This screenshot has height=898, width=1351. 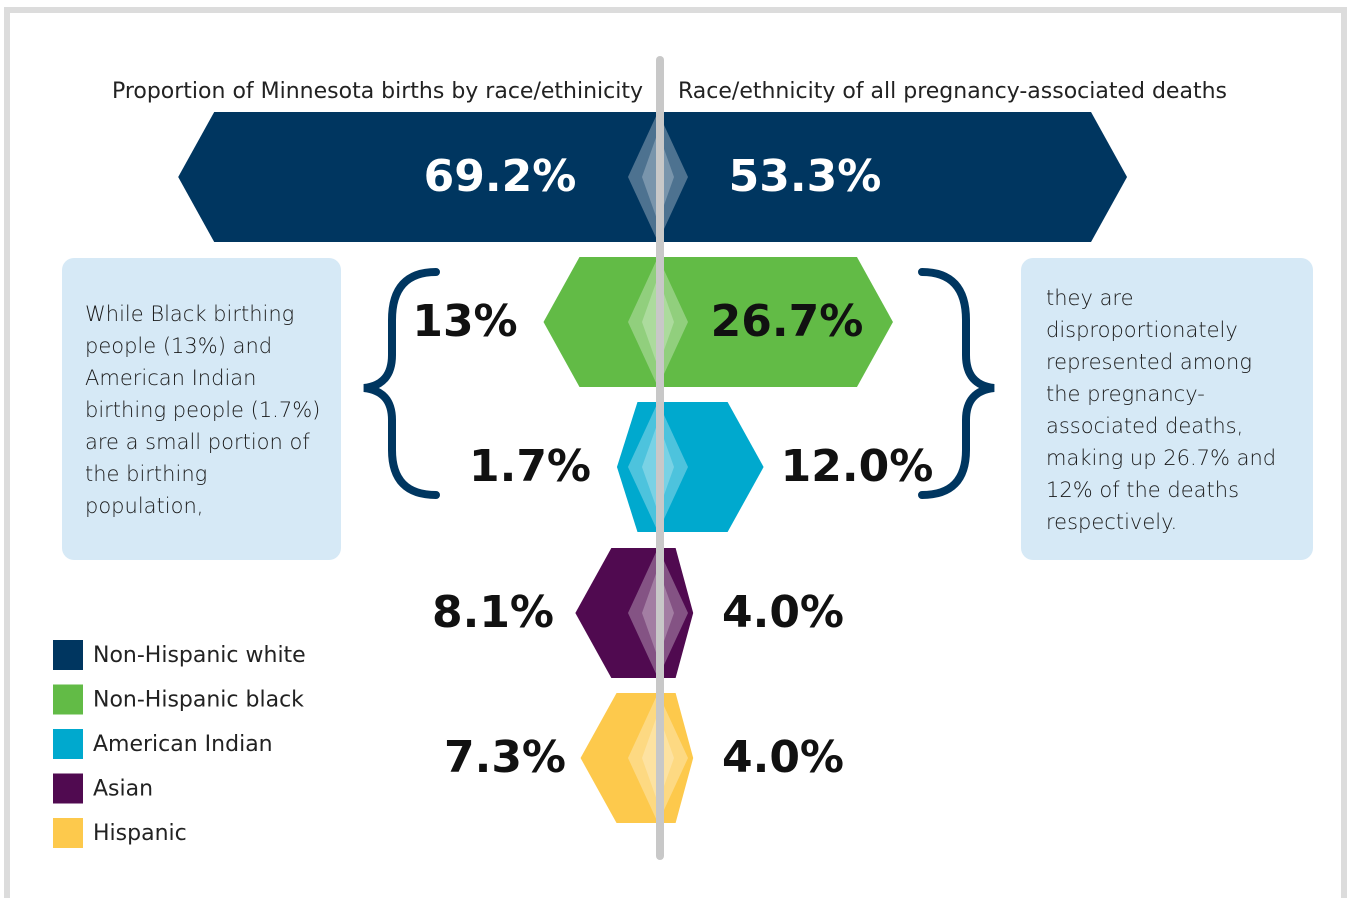 What do you see at coordinates (787, 321) in the screenshot?
I see `value-label: 26.7%` at bounding box center [787, 321].